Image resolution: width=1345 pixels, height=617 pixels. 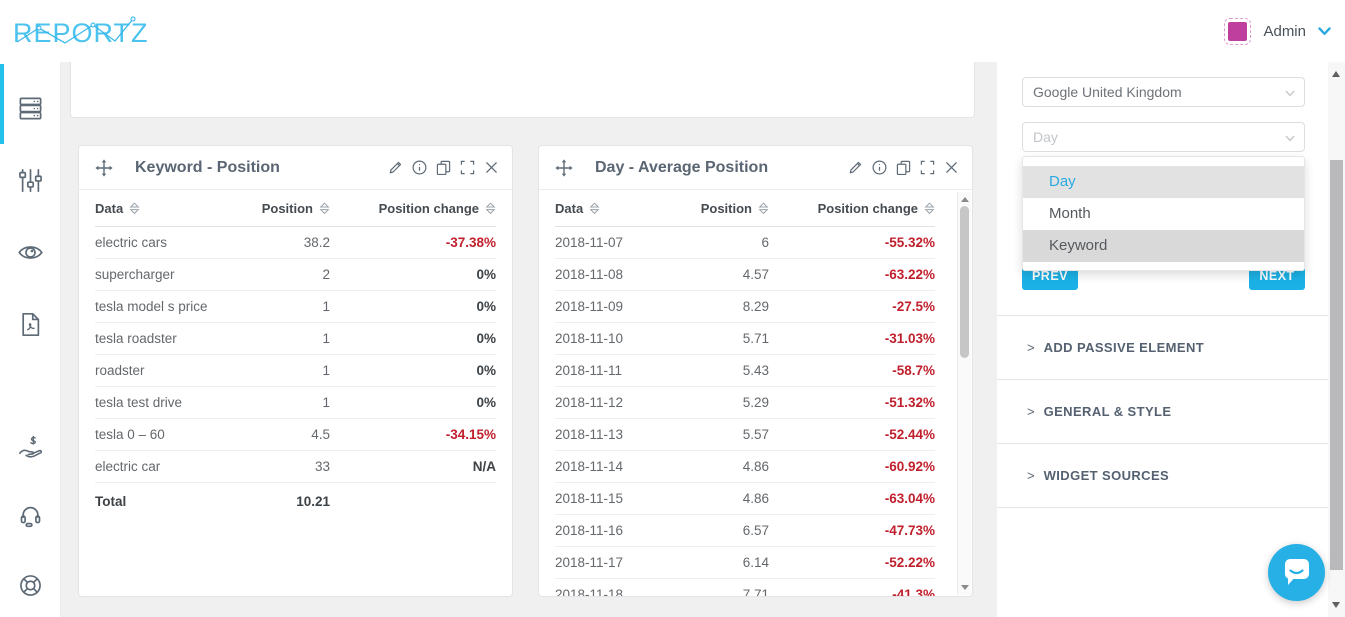 I want to click on sidebar-item-support, so click(x=30, y=515).